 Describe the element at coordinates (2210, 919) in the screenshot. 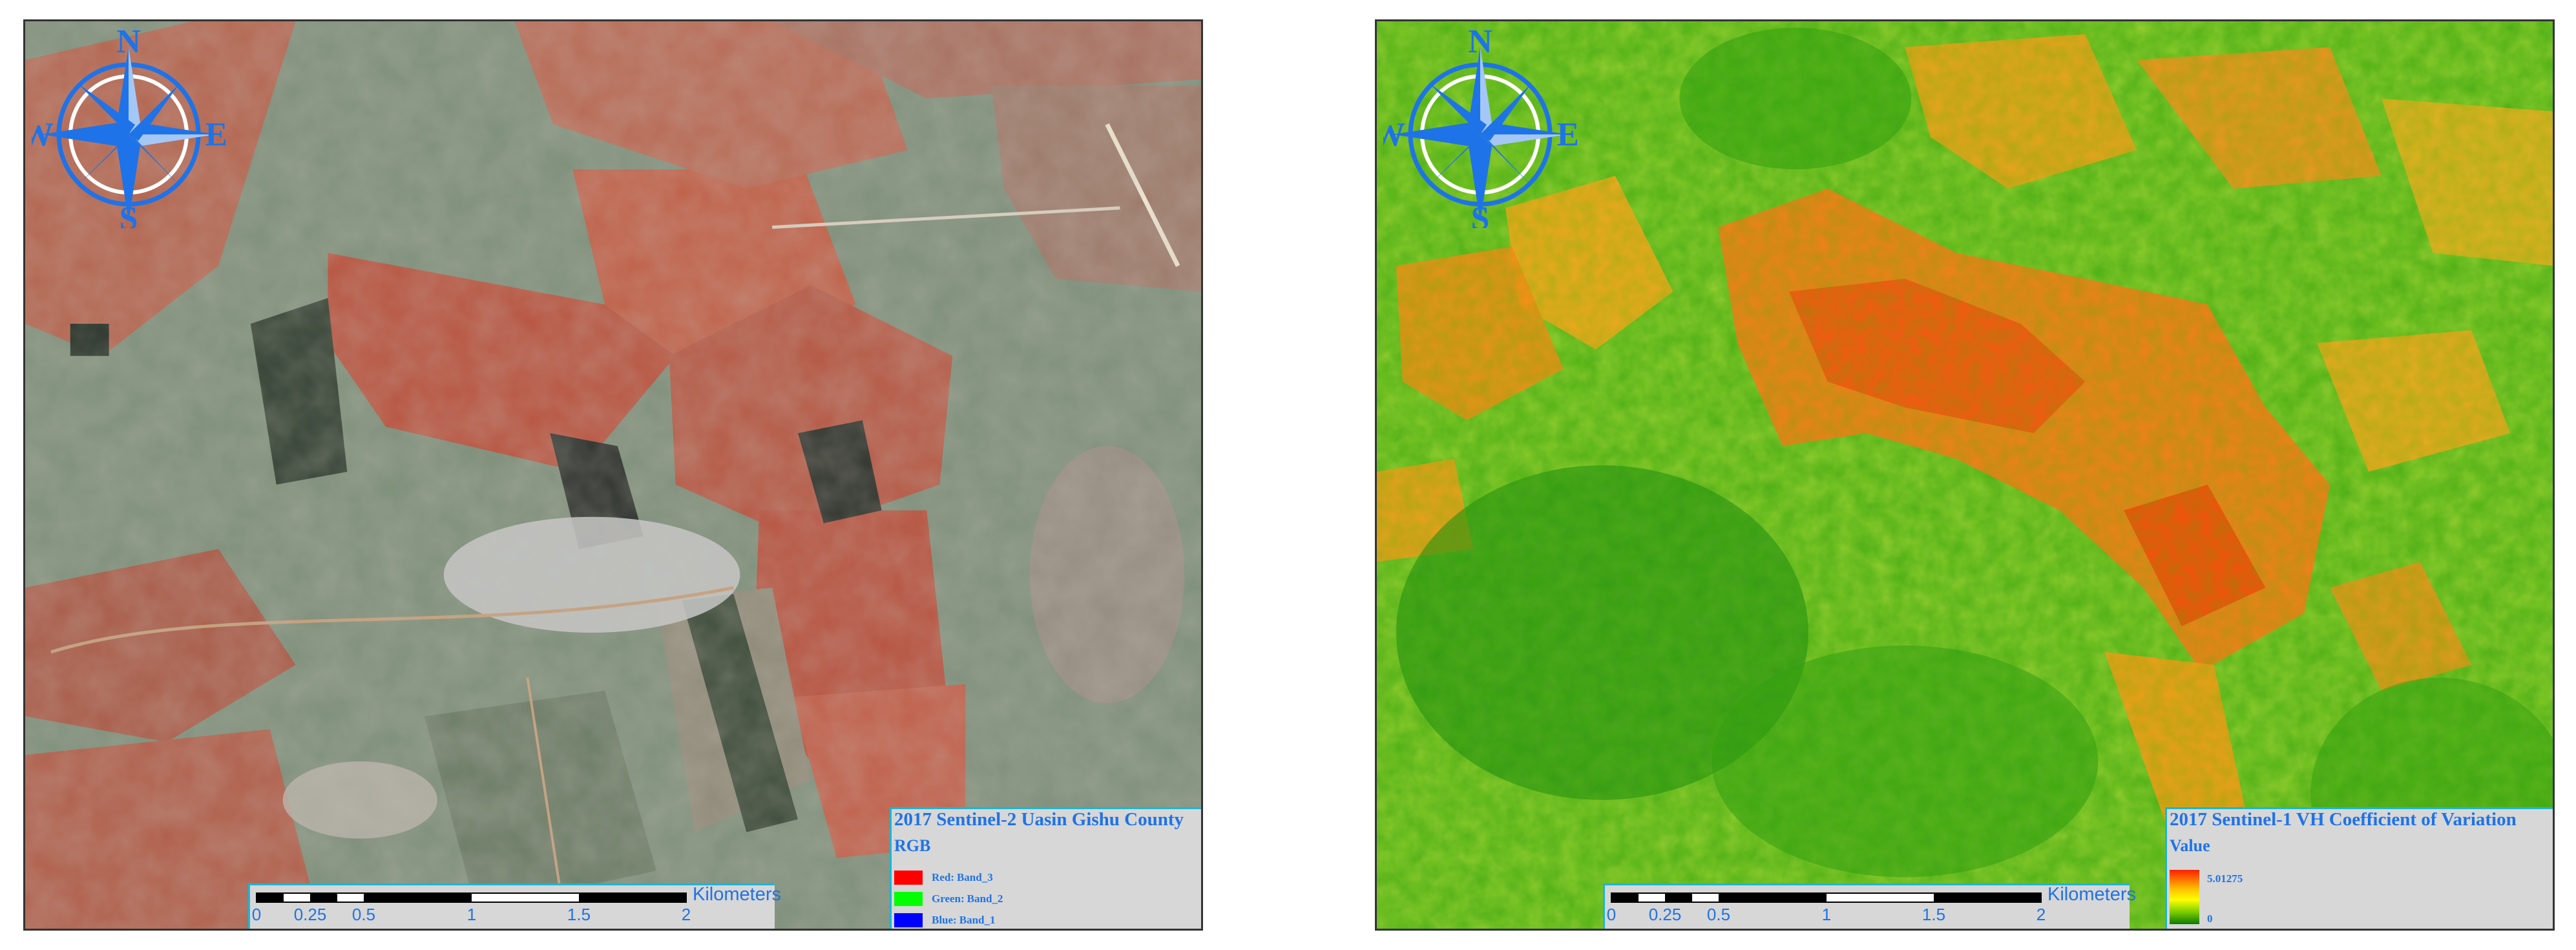

I see `legend-min-value: 0` at that location.